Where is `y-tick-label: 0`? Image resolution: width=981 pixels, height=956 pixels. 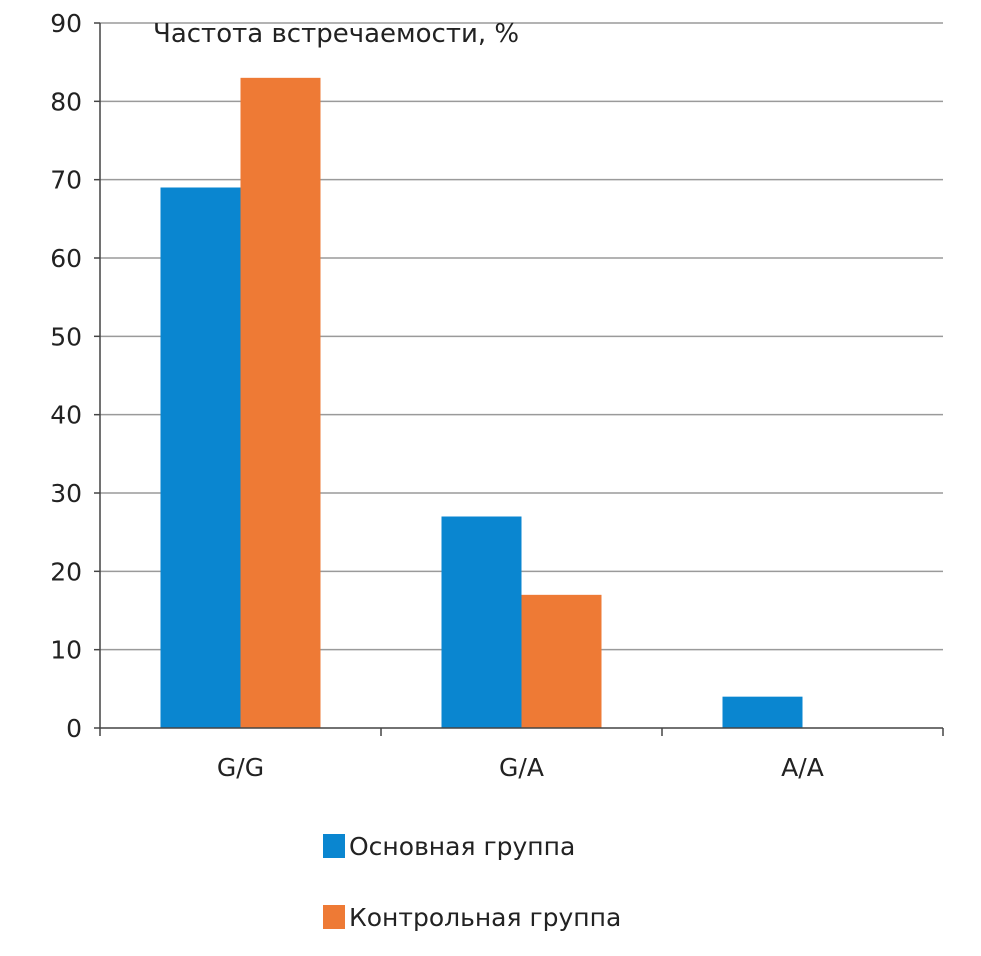 y-tick-label: 0 is located at coordinates (74, 728).